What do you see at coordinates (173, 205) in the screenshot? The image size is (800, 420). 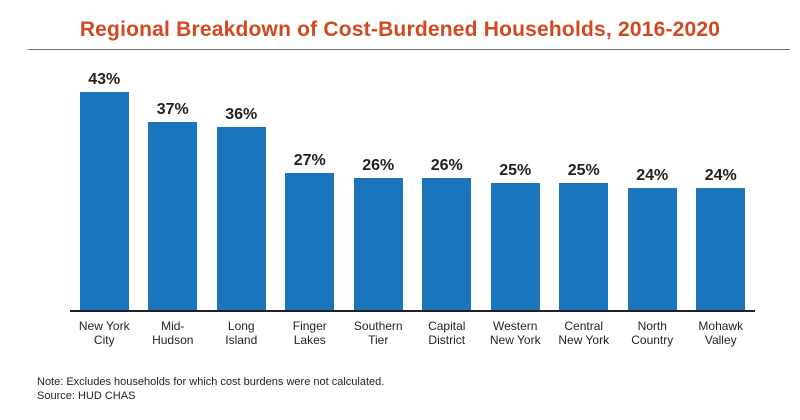 I see `bar: 37%` at bounding box center [173, 205].